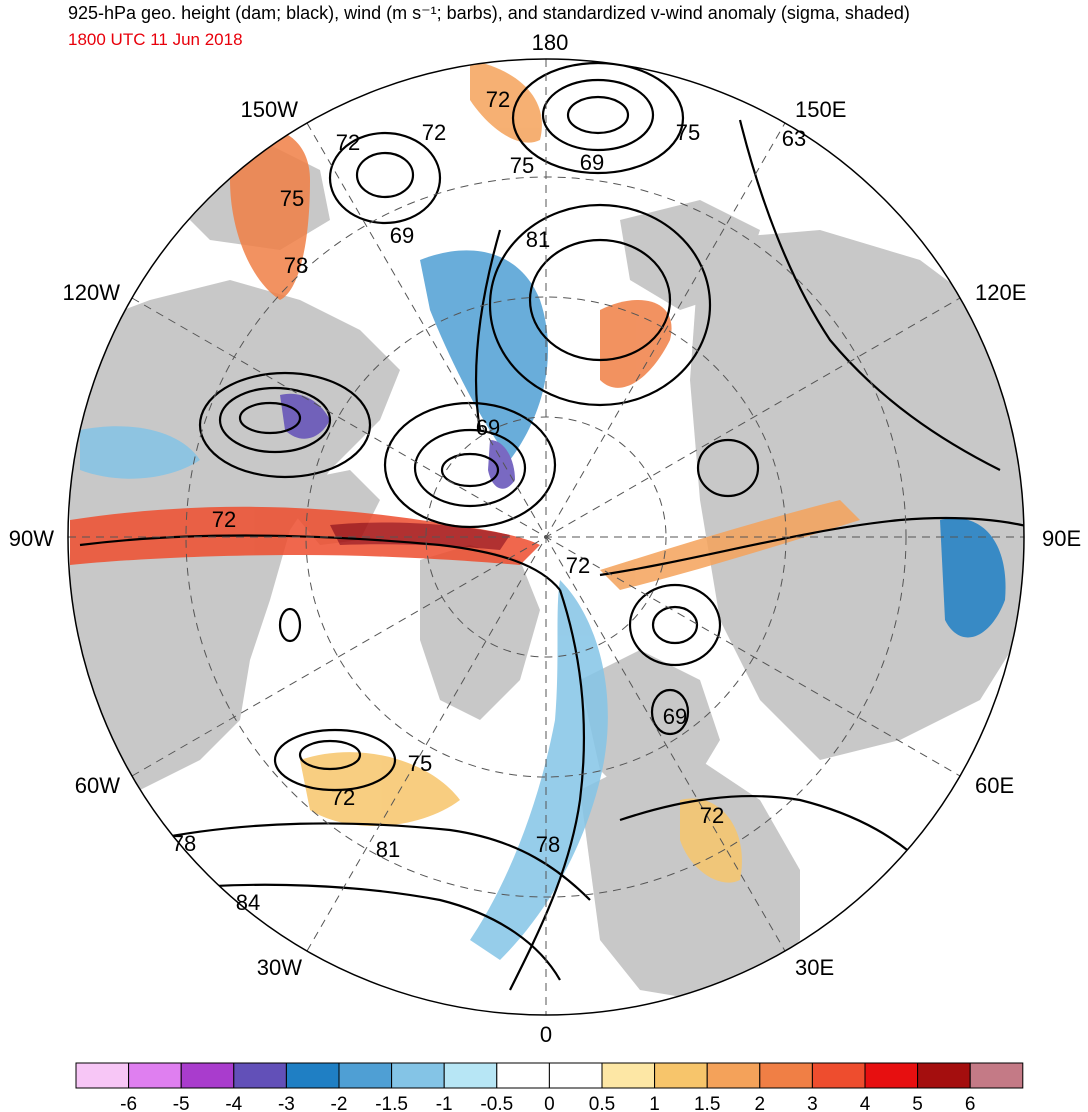  I want to click on low-center-3-ring, so click(275, 420).